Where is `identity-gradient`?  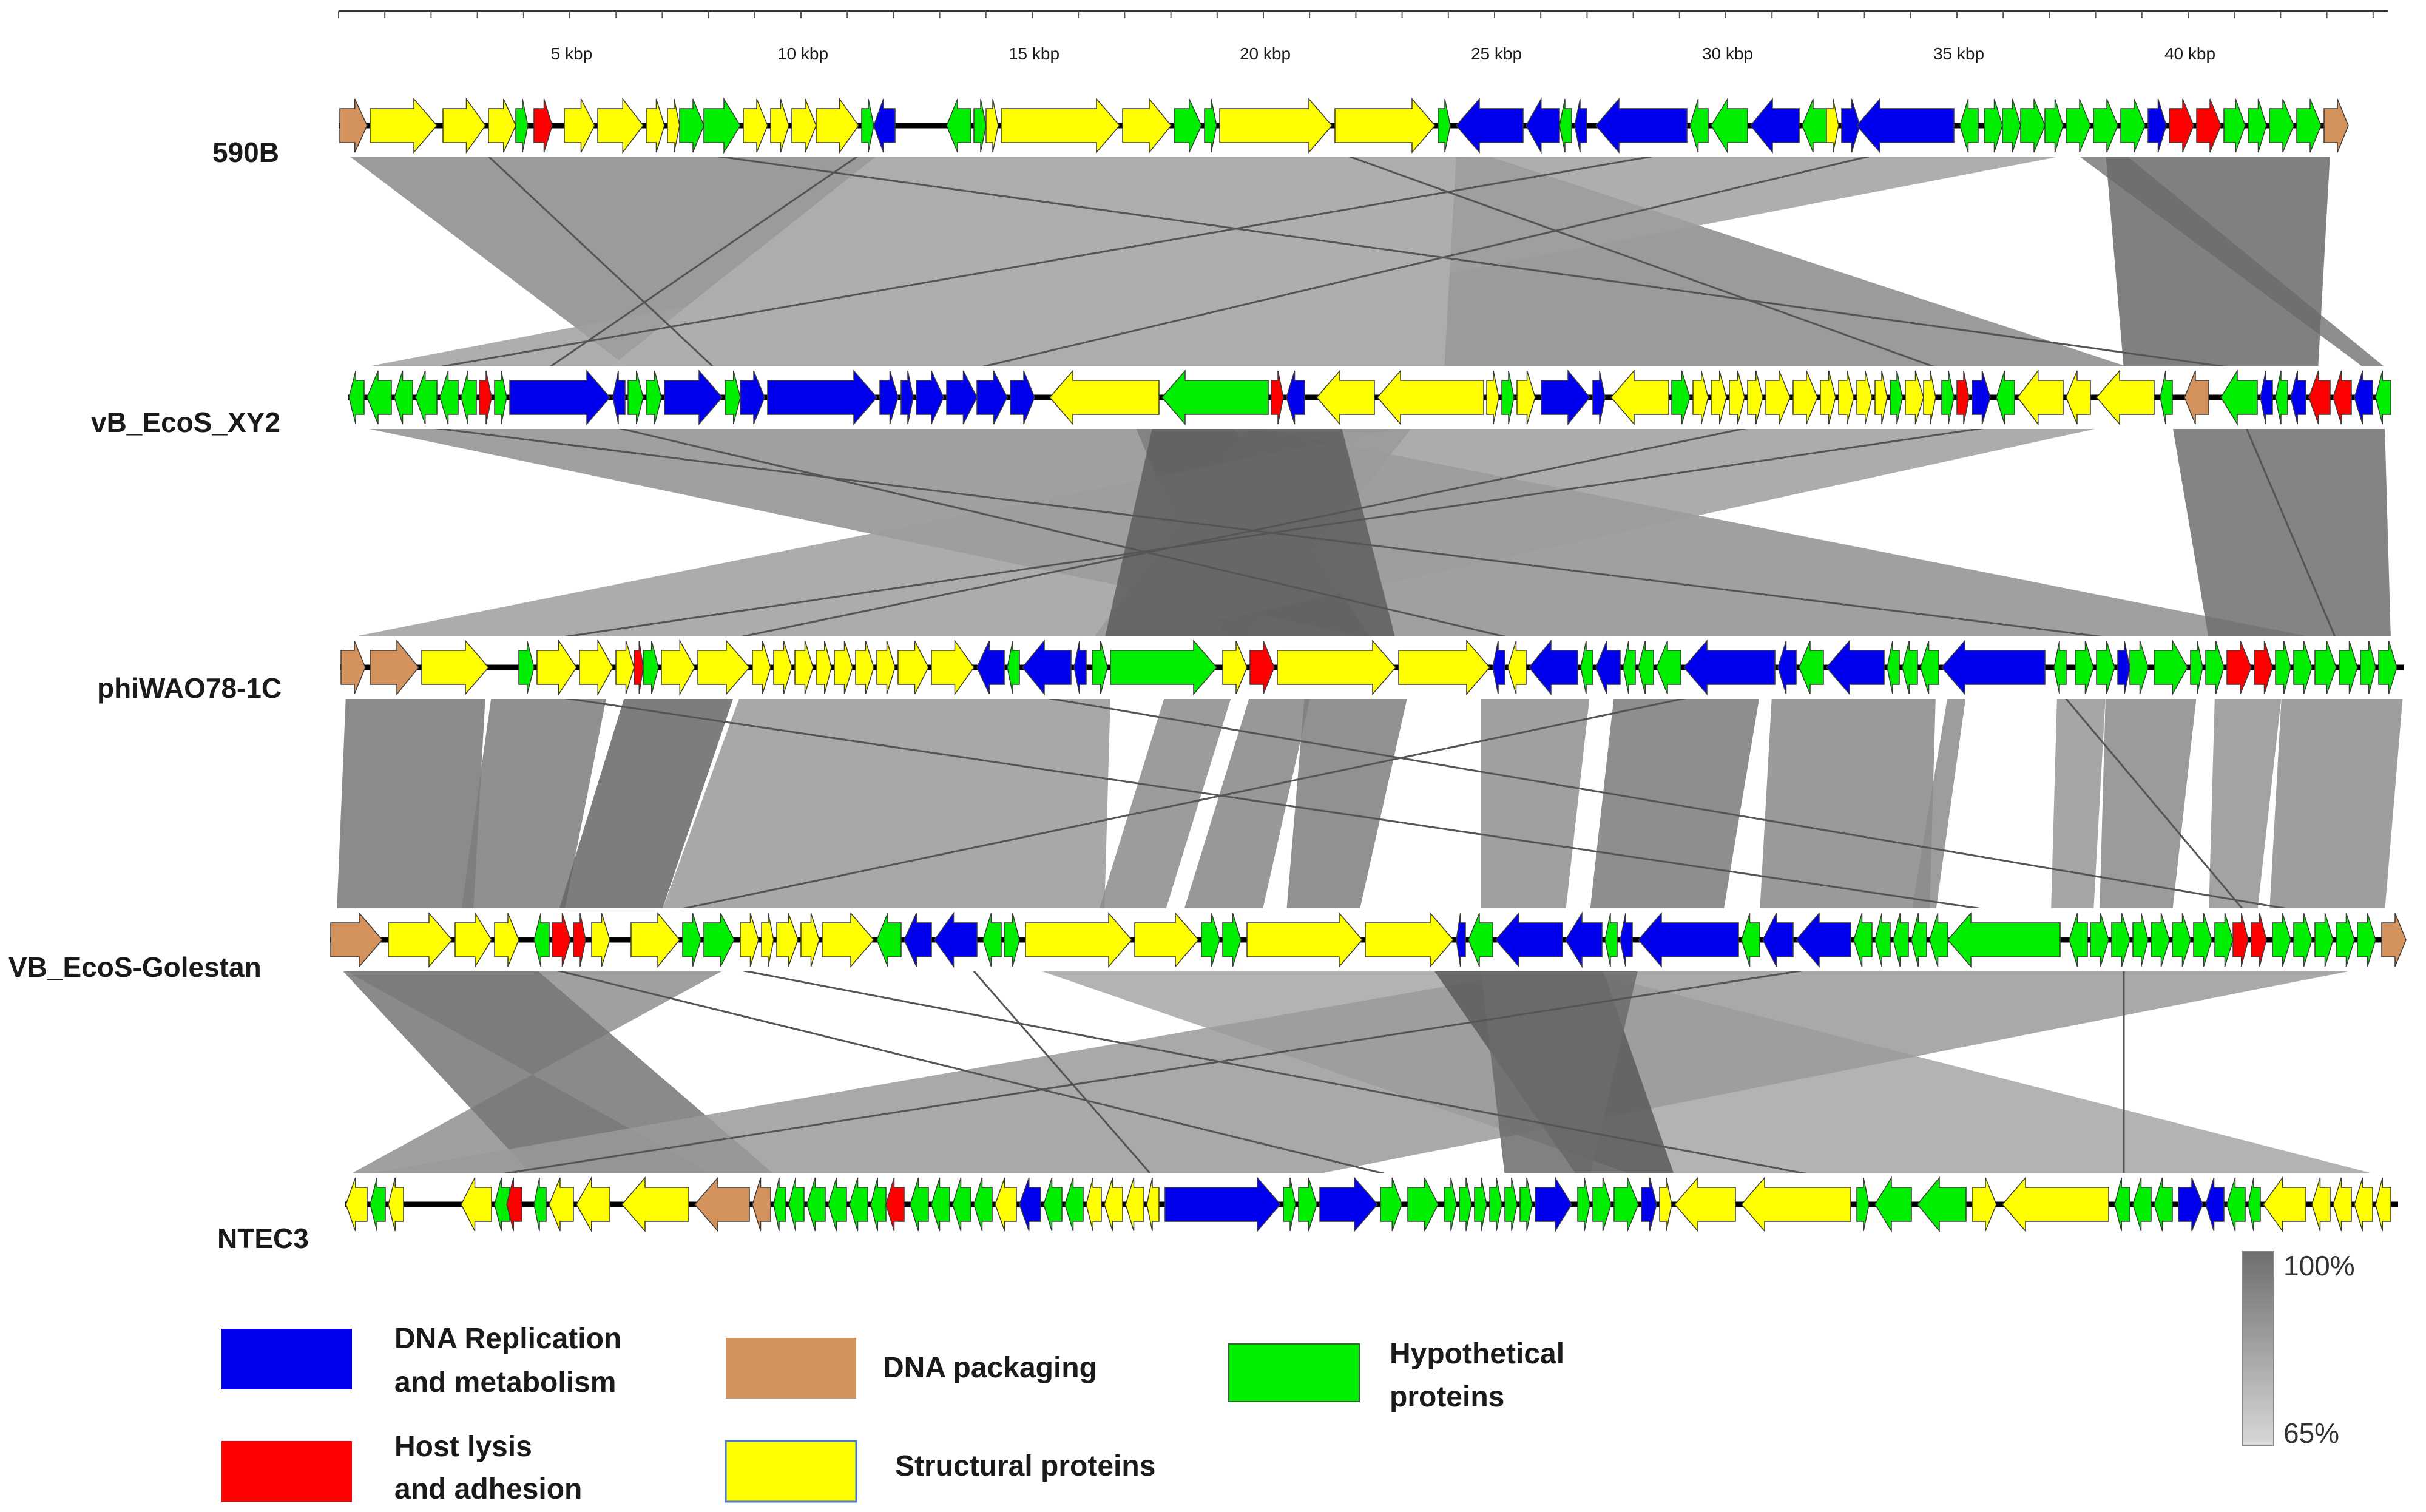 identity-gradient is located at coordinates (2258, 1349).